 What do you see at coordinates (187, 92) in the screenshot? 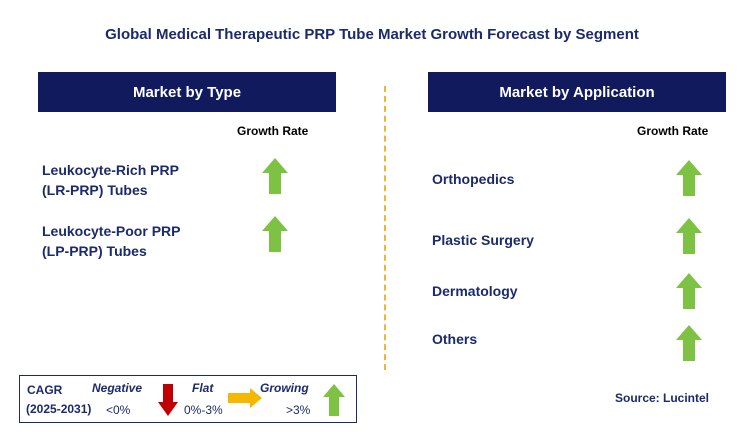
I see `market-by-type-header: Market by Type` at bounding box center [187, 92].